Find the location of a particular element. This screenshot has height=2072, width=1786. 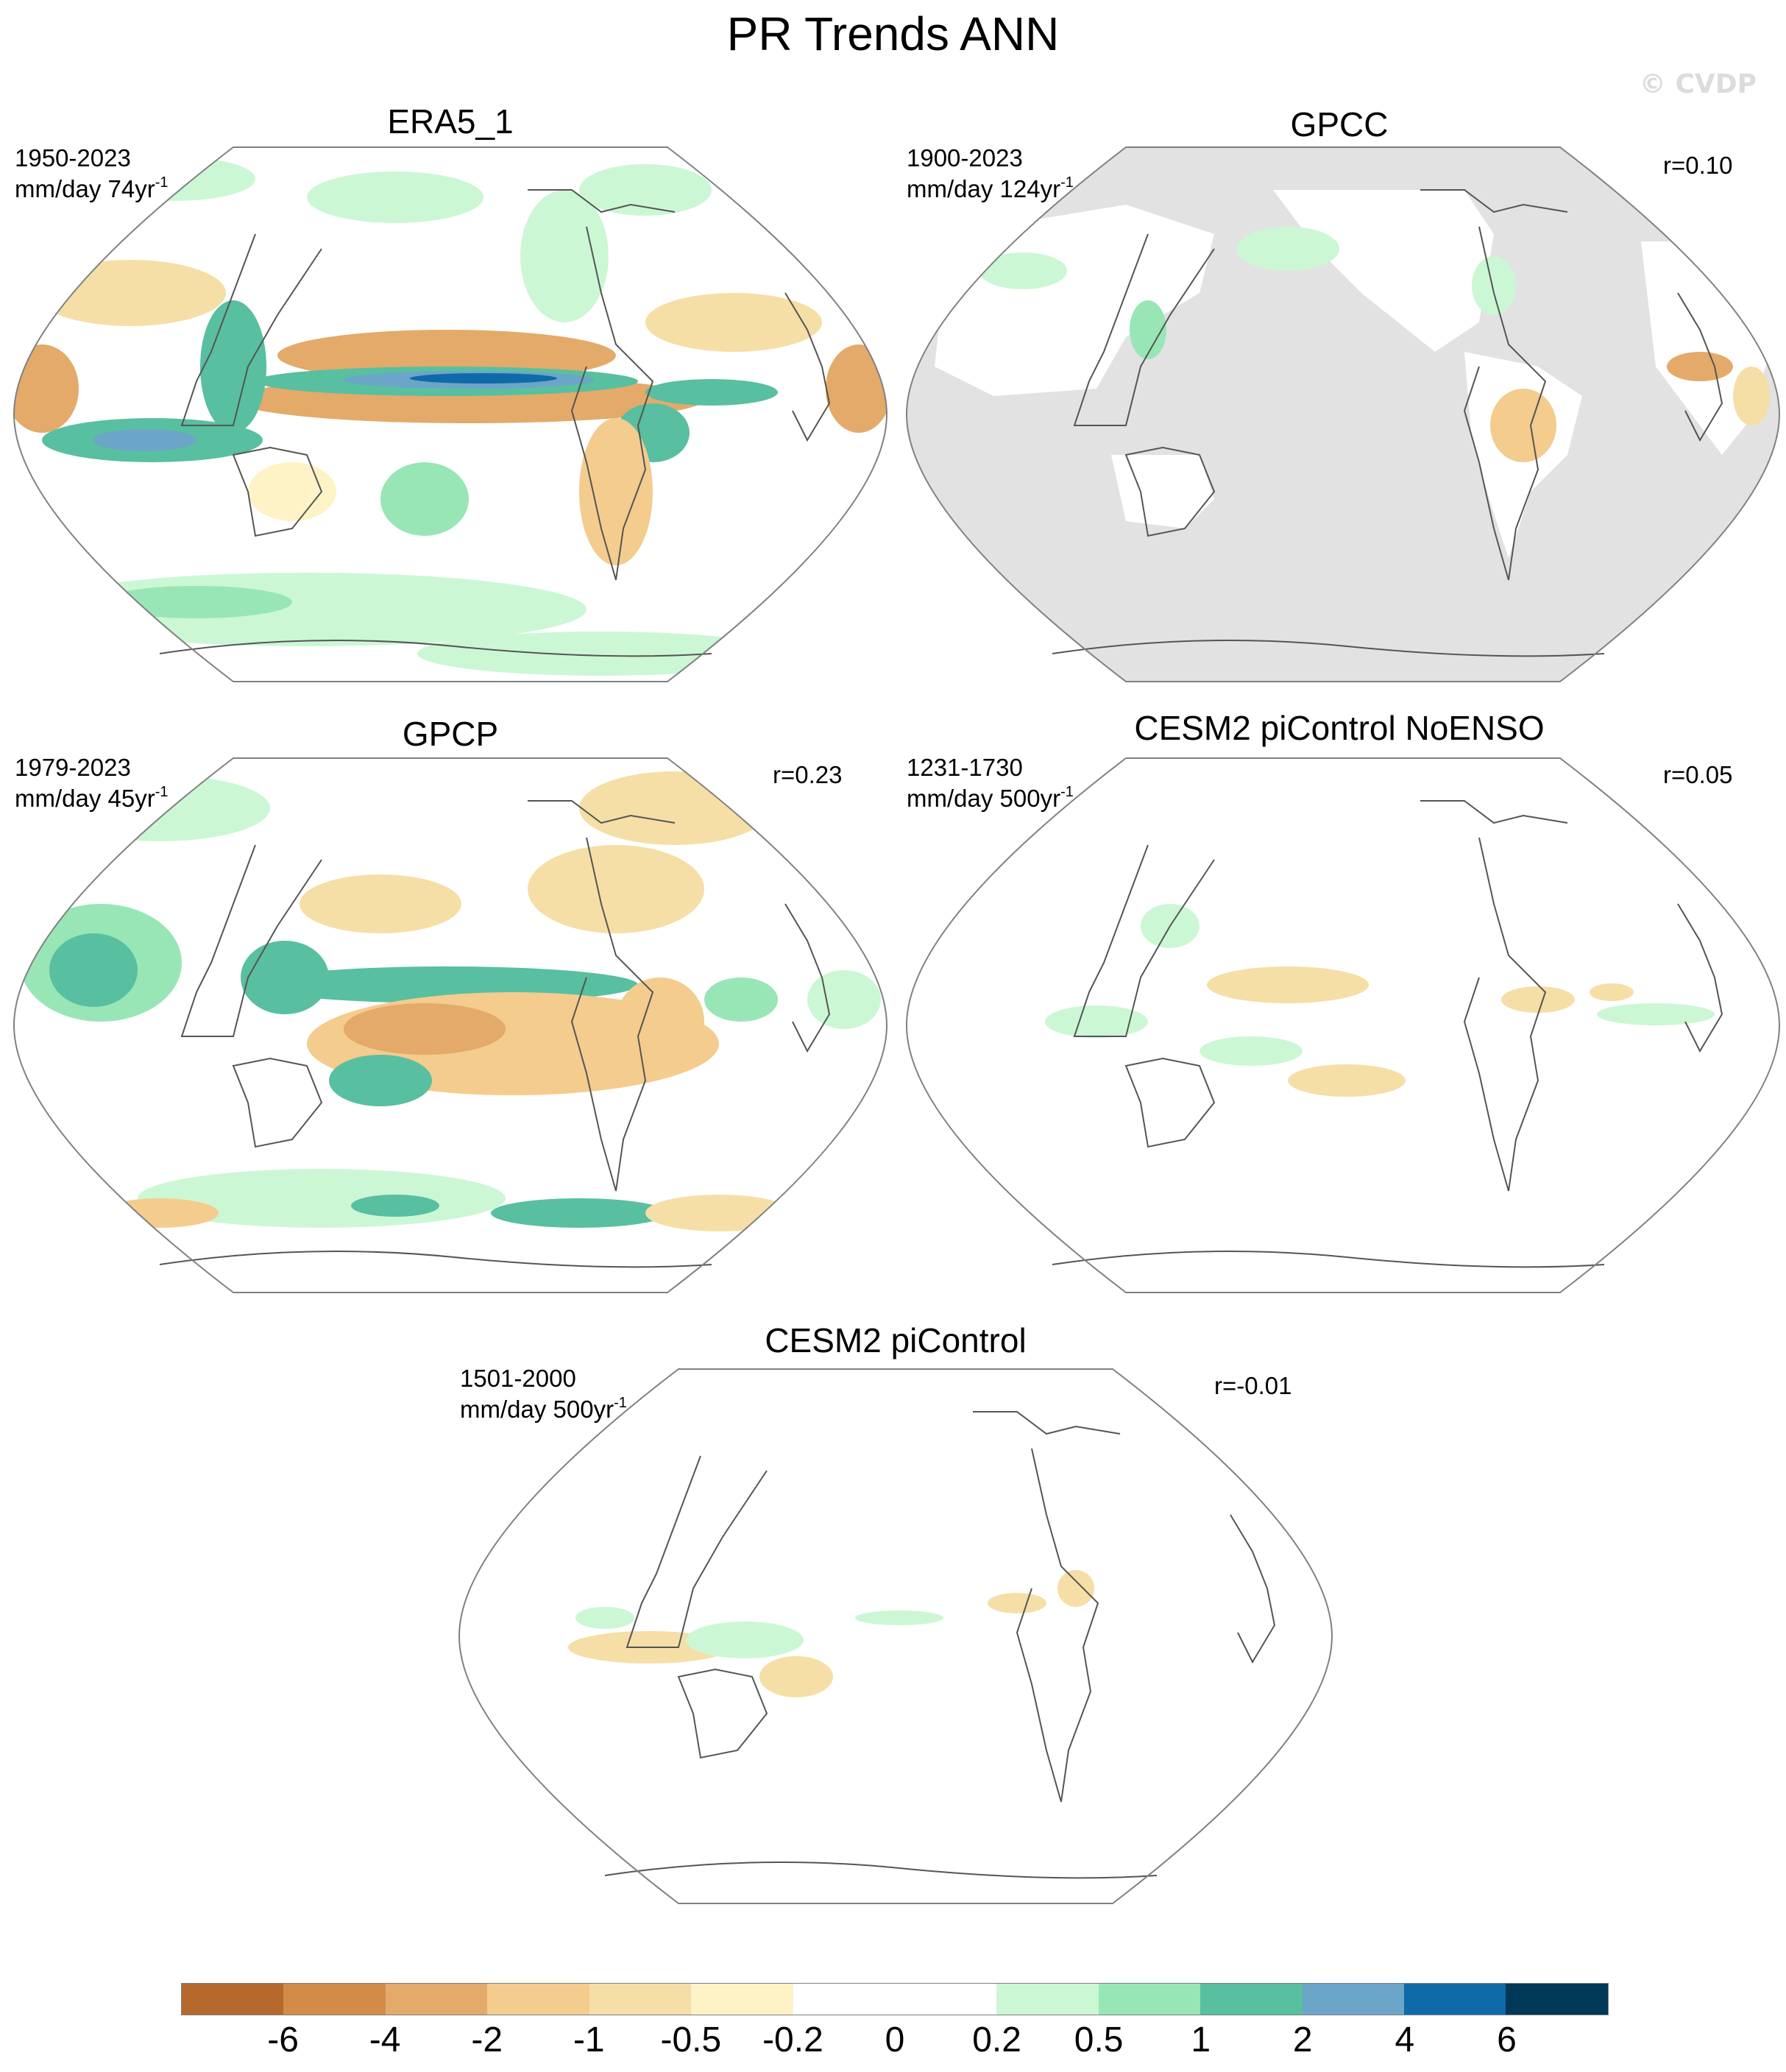

panel-title: GPCP is located at coordinates (450, 734).